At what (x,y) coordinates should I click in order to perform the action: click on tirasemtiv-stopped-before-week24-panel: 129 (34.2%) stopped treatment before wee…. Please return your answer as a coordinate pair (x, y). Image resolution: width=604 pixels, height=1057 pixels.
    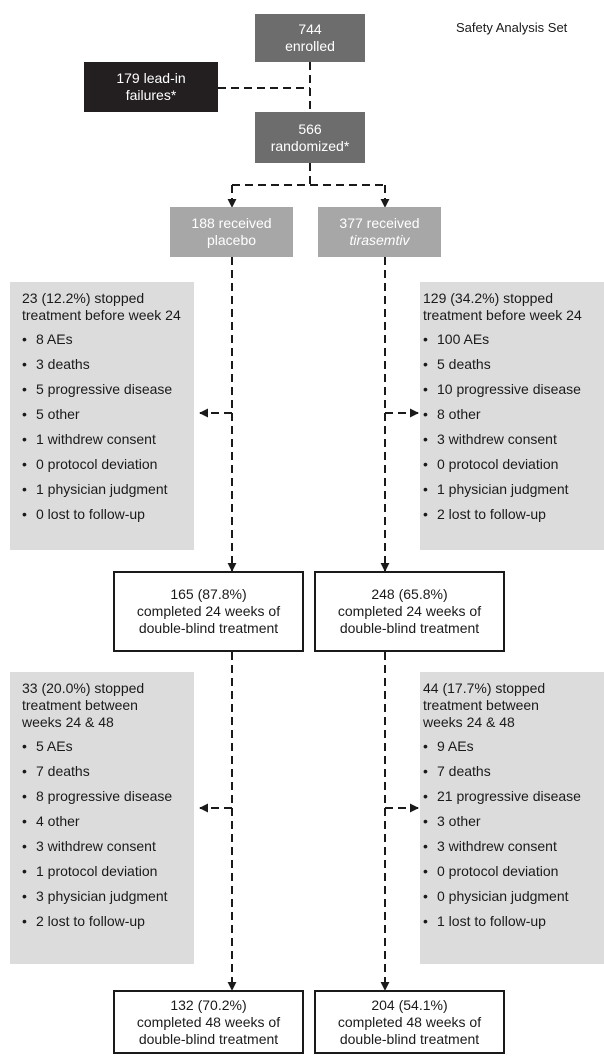
    Looking at the image, I should click on (512, 416).